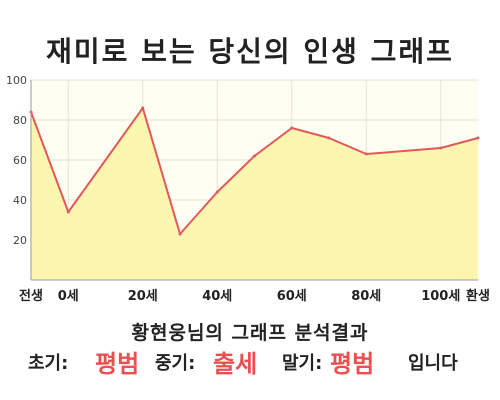  I want to click on x-tick-label: 20세, so click(143, 296).